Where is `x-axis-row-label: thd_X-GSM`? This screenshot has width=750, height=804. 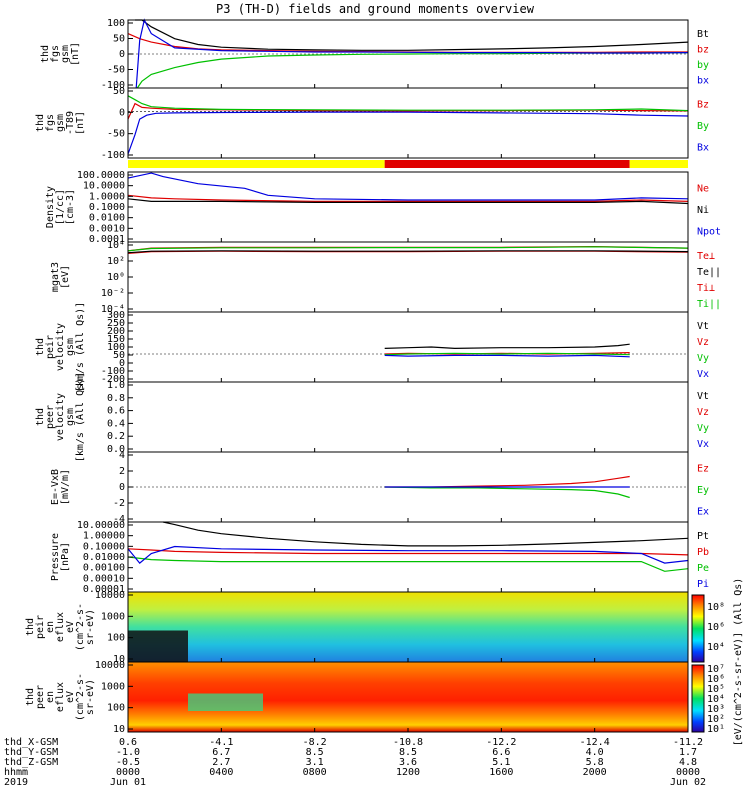
x-axis-row-label: thd_X-GSM is located at coordinates (31, 742).